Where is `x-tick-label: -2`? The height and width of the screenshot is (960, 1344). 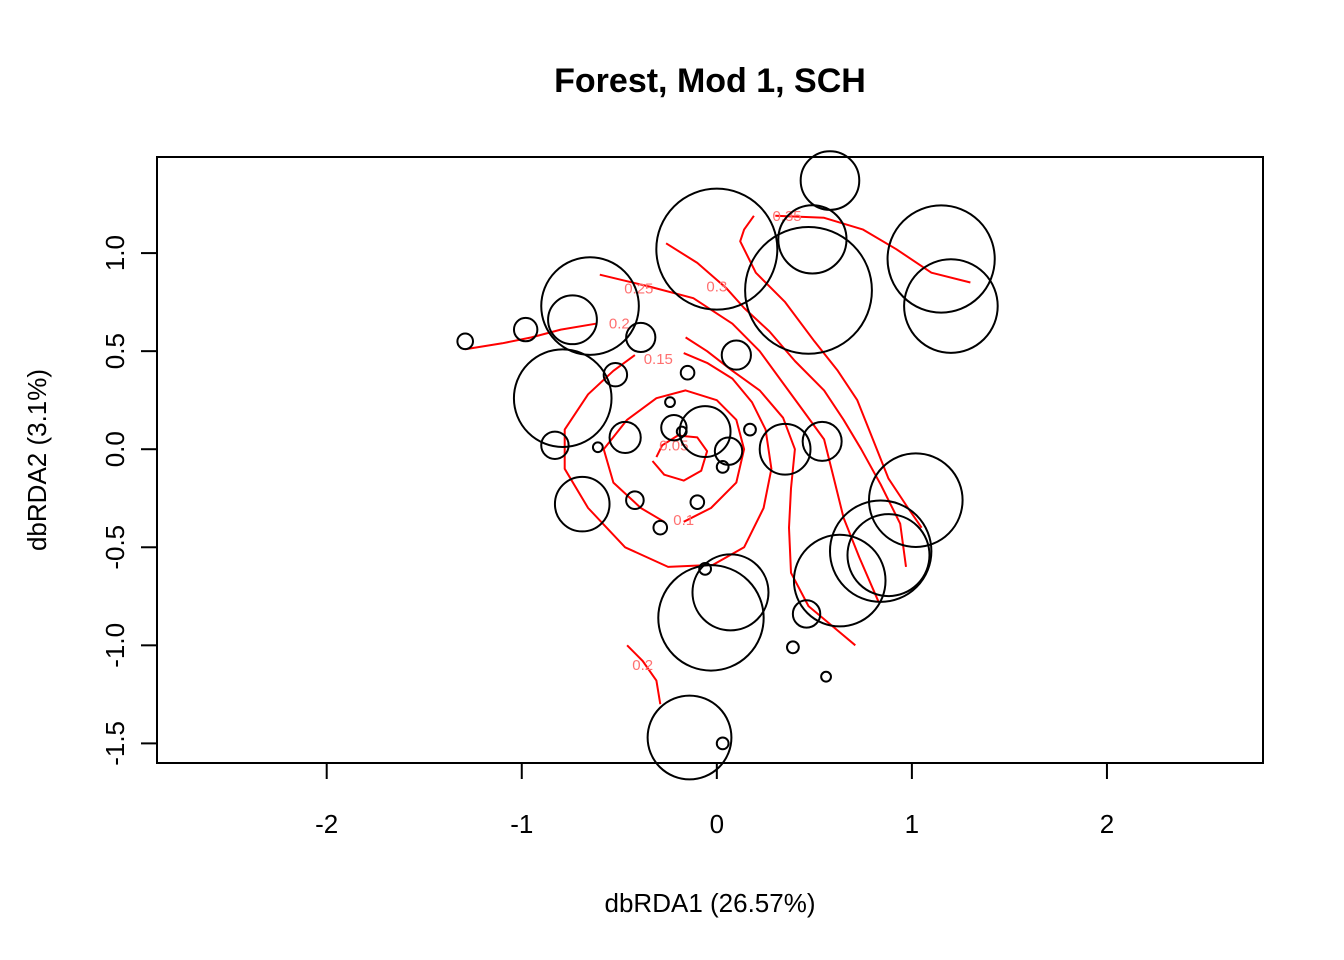 x-tick-label: -2 is located at coordinates (326, 824).